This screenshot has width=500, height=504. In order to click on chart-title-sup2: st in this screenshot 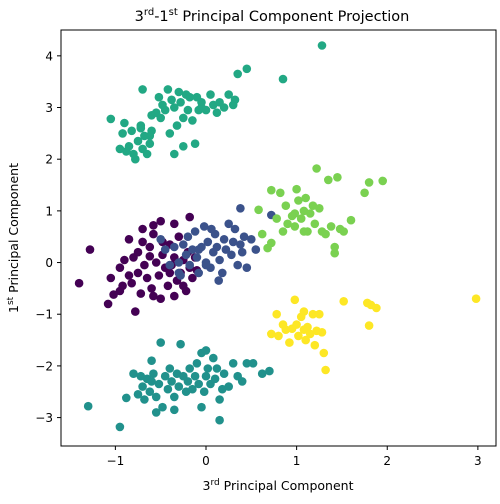, I will do `click(173, 12)`.